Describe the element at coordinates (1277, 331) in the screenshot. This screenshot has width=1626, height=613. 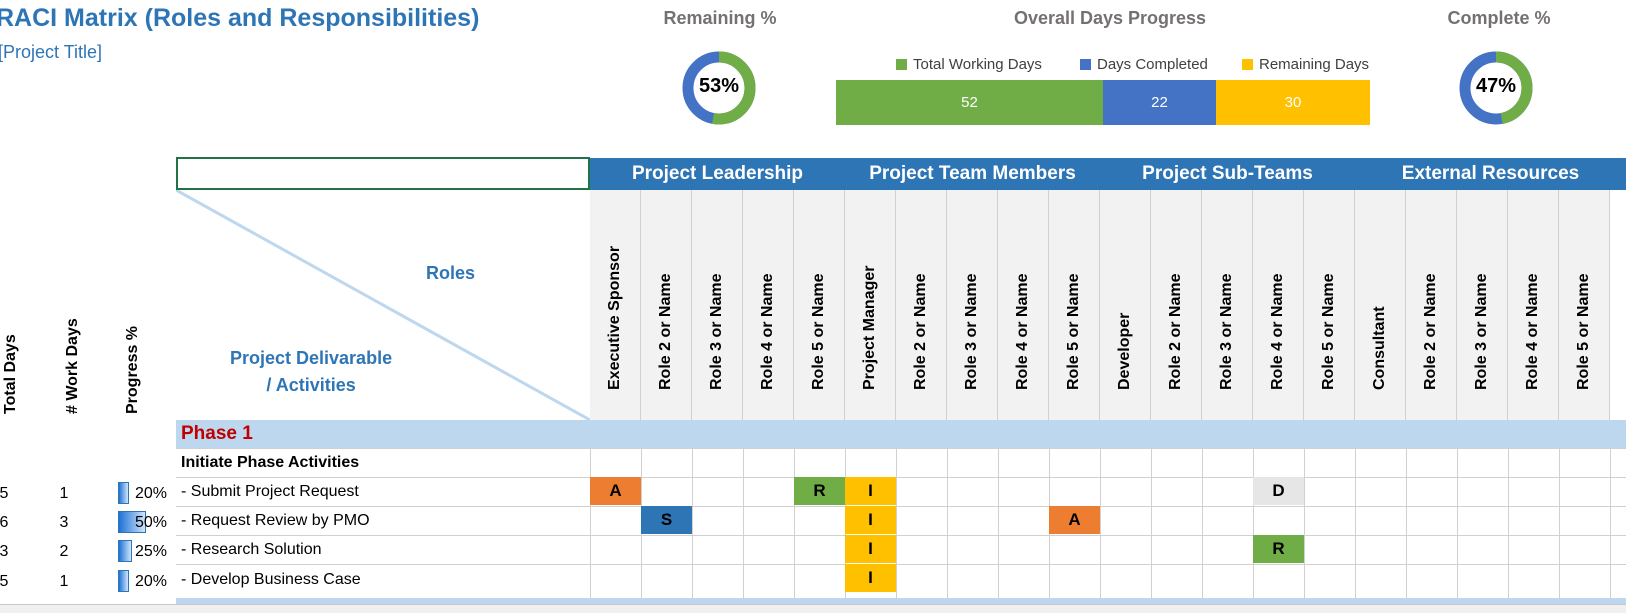
I see `role-header-14: Role 4 or Name` at that location.